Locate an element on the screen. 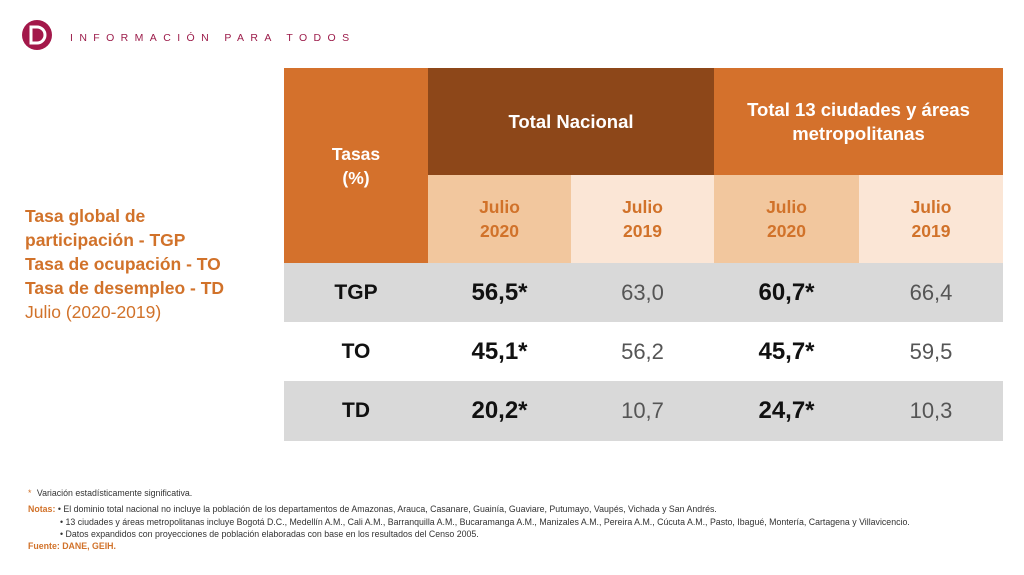 This screenshot has height=575, width=1024. row-label-tgp: TGP is located at coordinates (356, 292).